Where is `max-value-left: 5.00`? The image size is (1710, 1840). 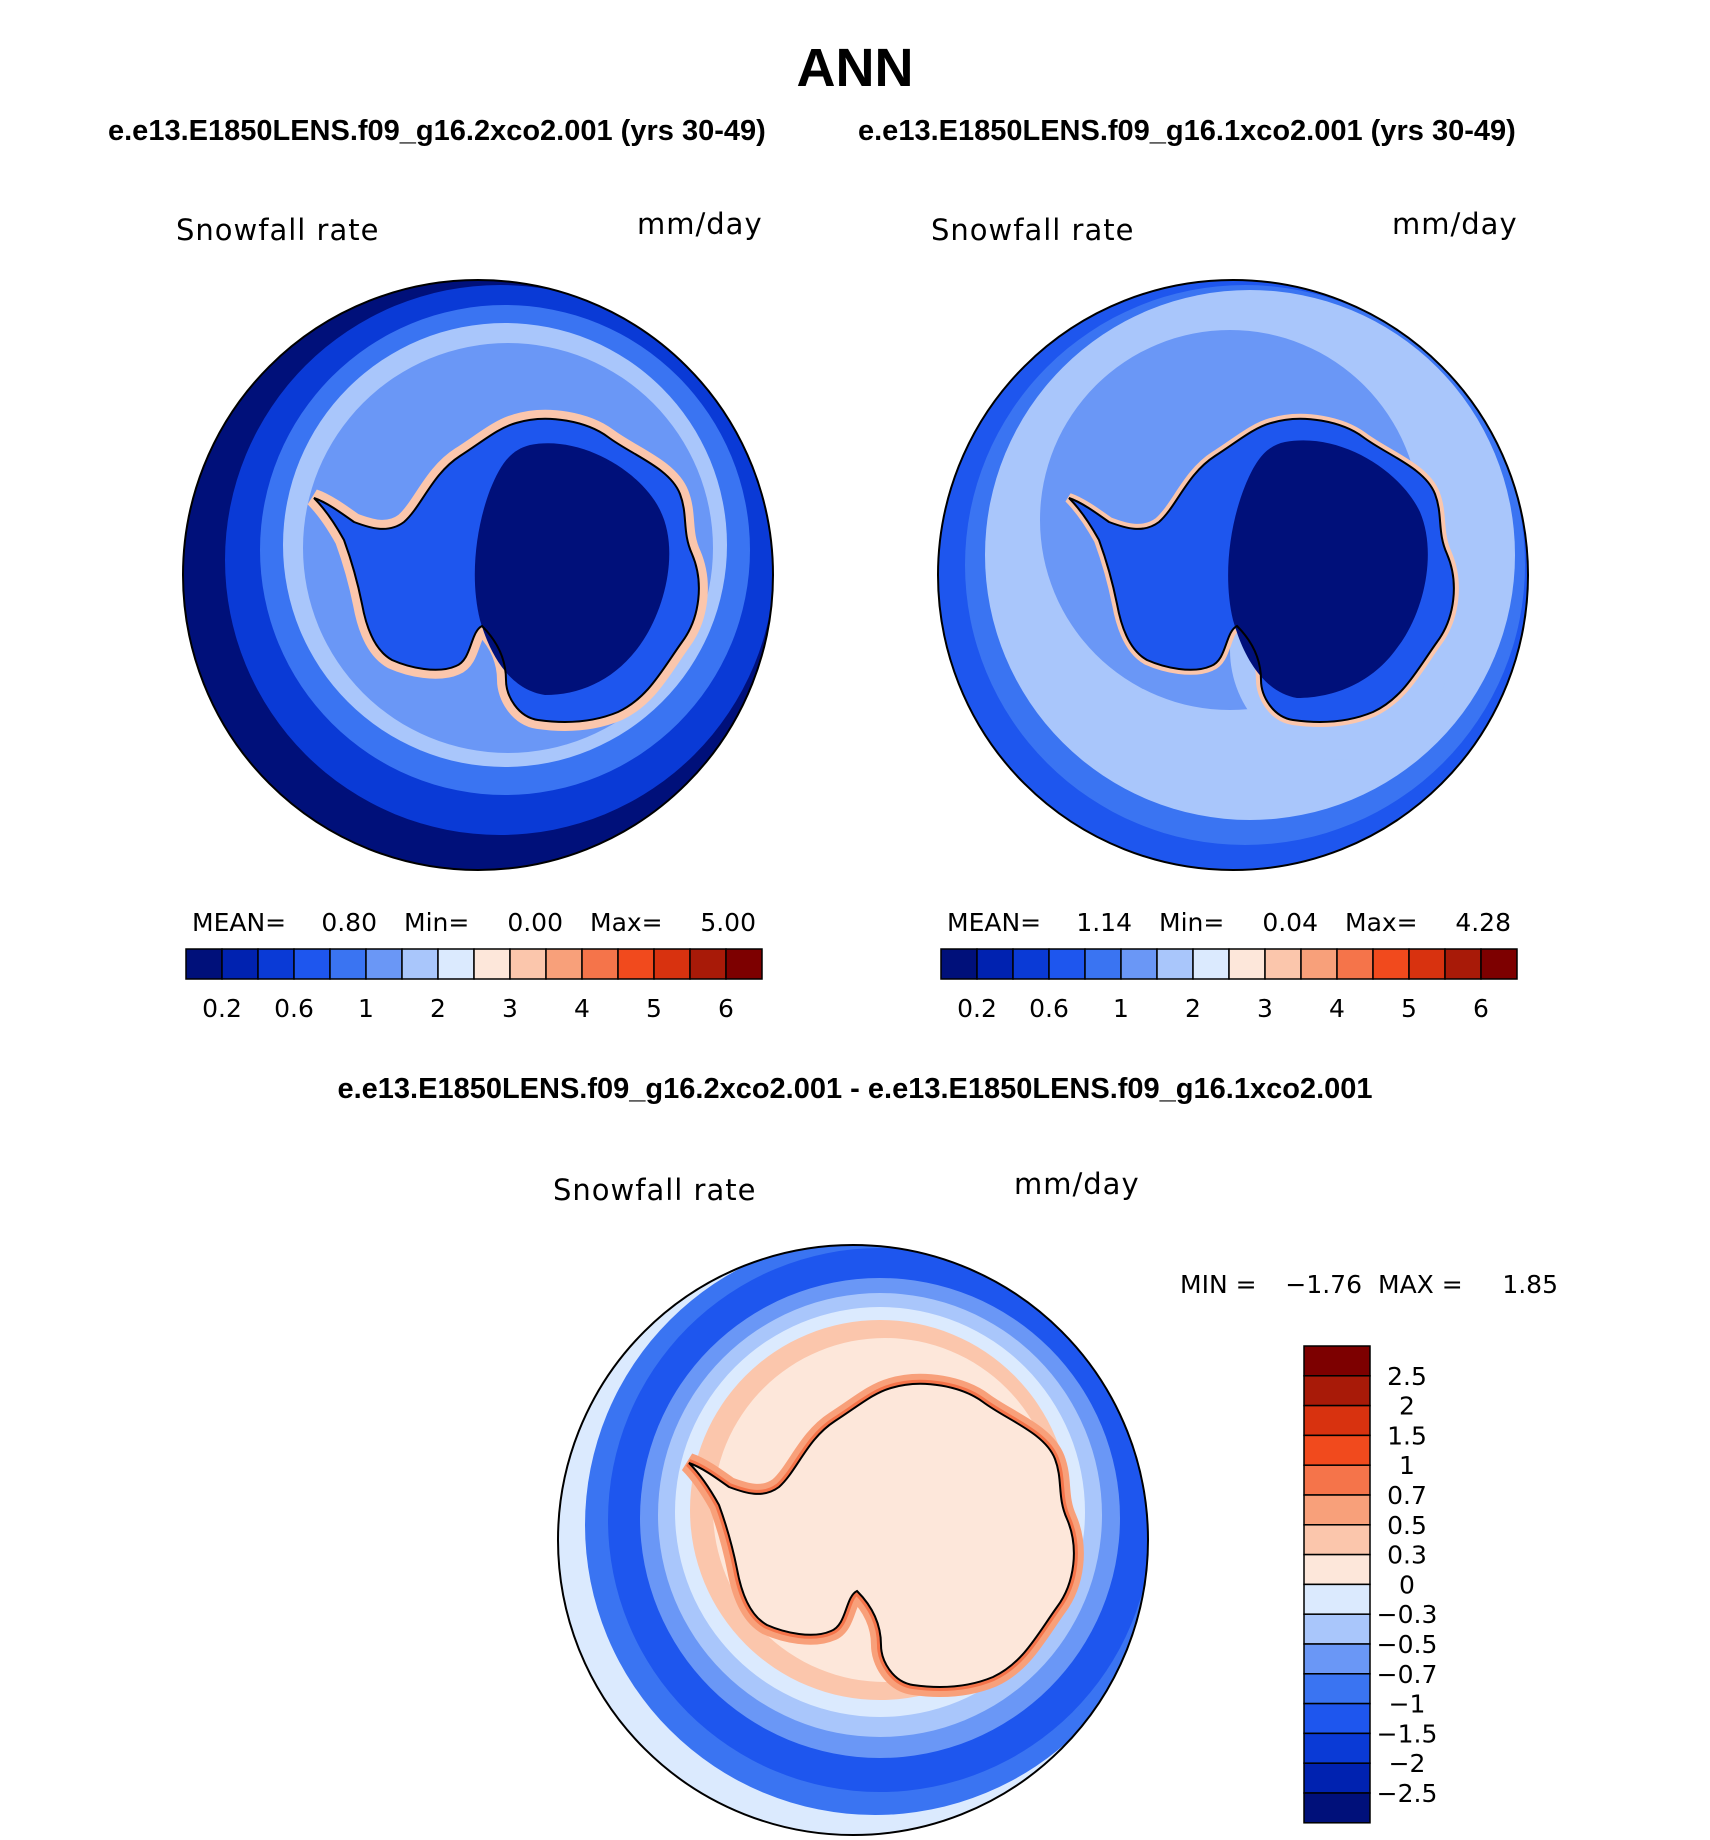
max-value-left: 5.00 is located at coordinates (728, 922).